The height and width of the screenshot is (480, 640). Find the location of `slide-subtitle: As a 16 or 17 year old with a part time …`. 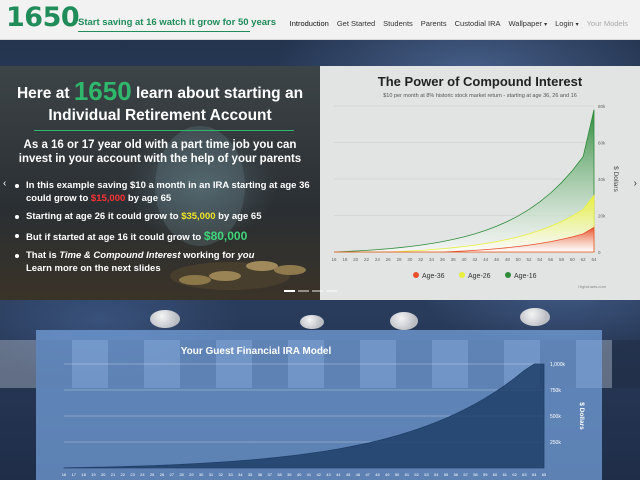

slide-subtitle: As a 16 or 17 year old with a part time … is located at coordinates (160, 152).